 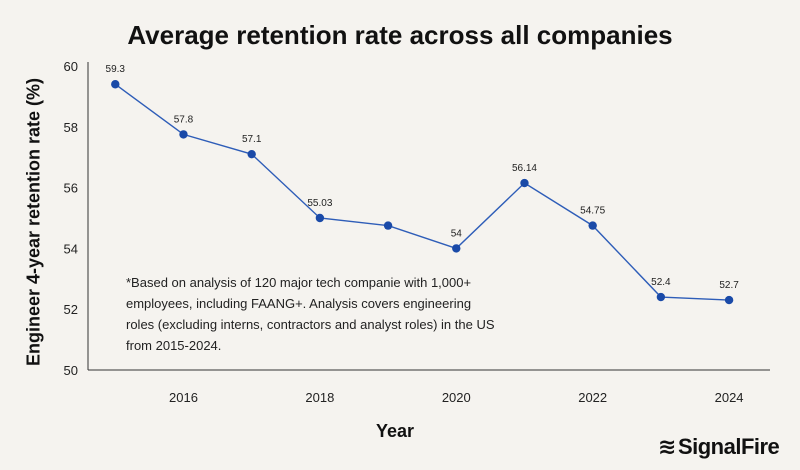 What do you see at coordinates (184, 119) in the screenshot?
I see `data-label: 57.8` at bounding box center [184, 119].